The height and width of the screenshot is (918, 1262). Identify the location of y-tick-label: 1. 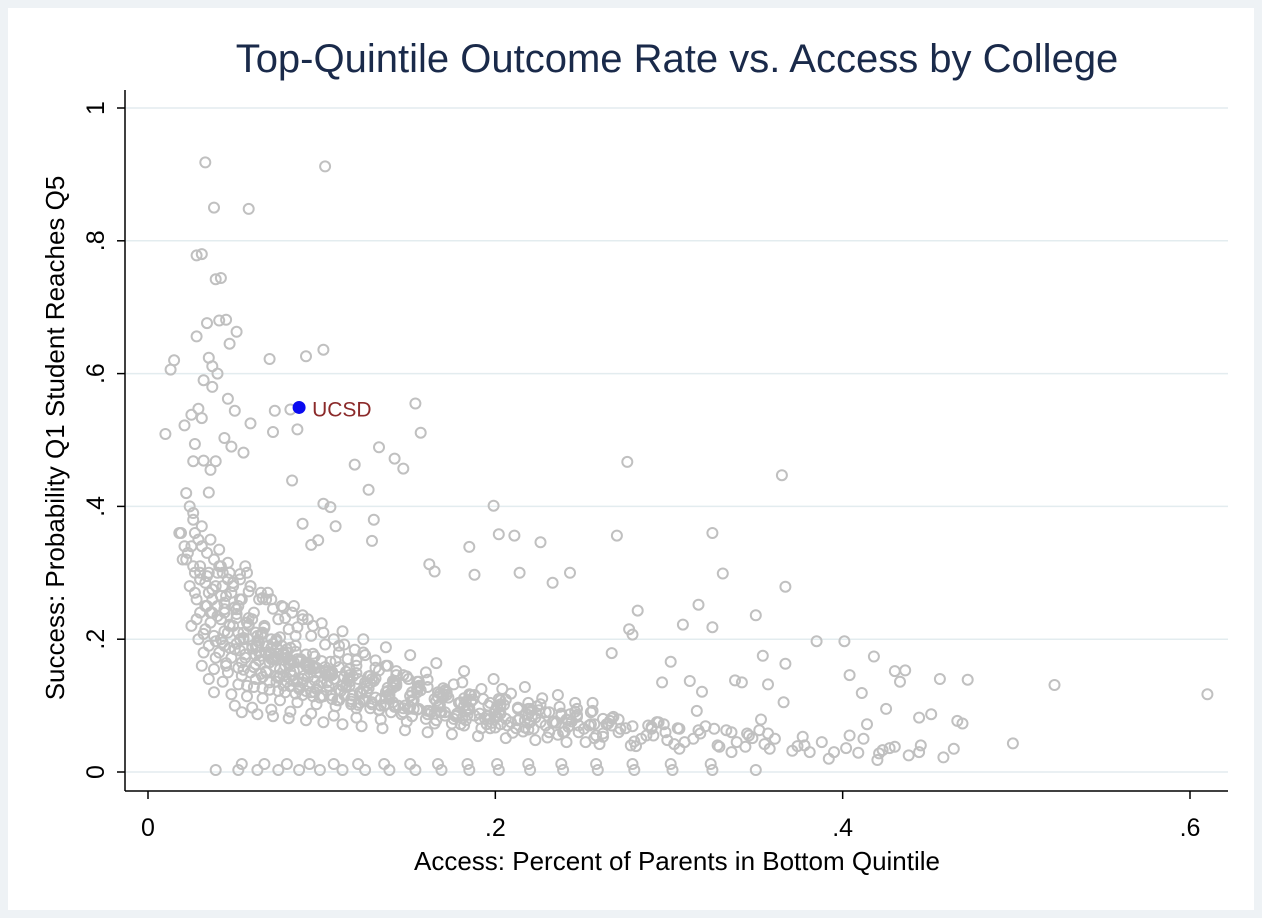
(96, 108).